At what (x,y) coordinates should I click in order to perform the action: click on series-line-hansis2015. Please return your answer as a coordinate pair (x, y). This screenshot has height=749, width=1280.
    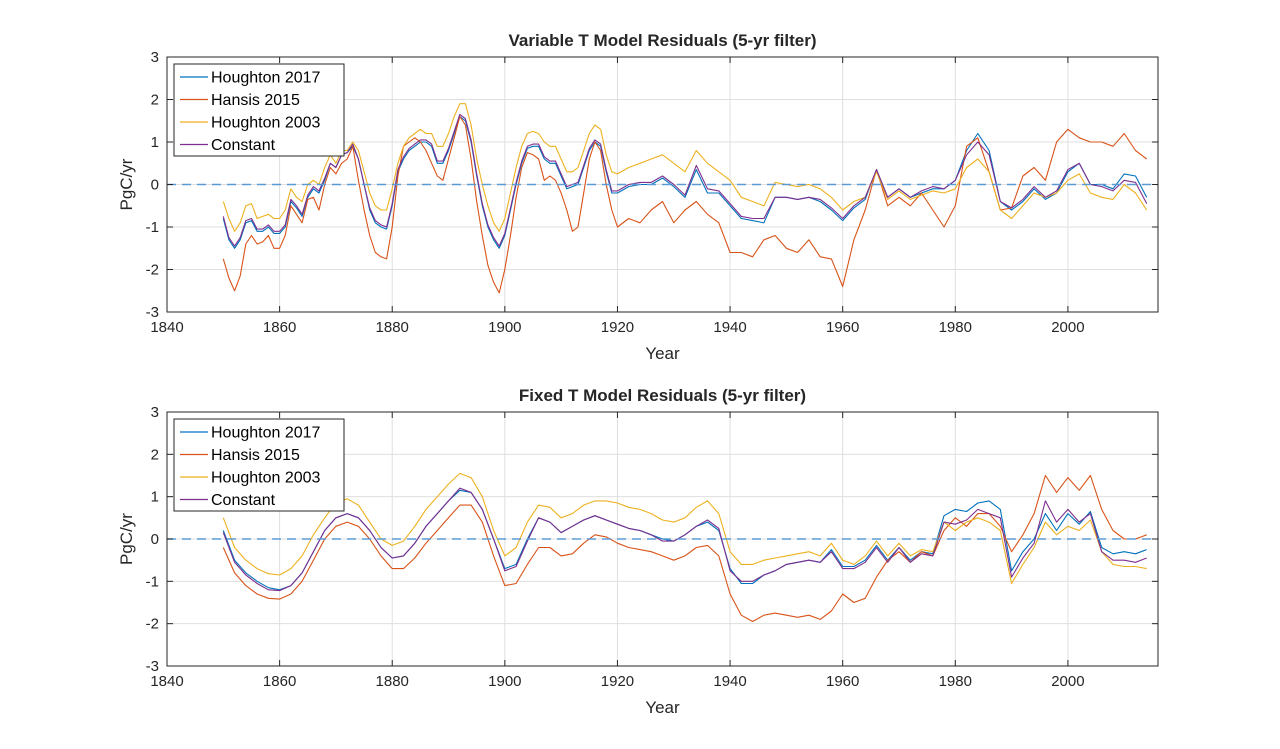
    Looking at the image, I should click on (684, 548).